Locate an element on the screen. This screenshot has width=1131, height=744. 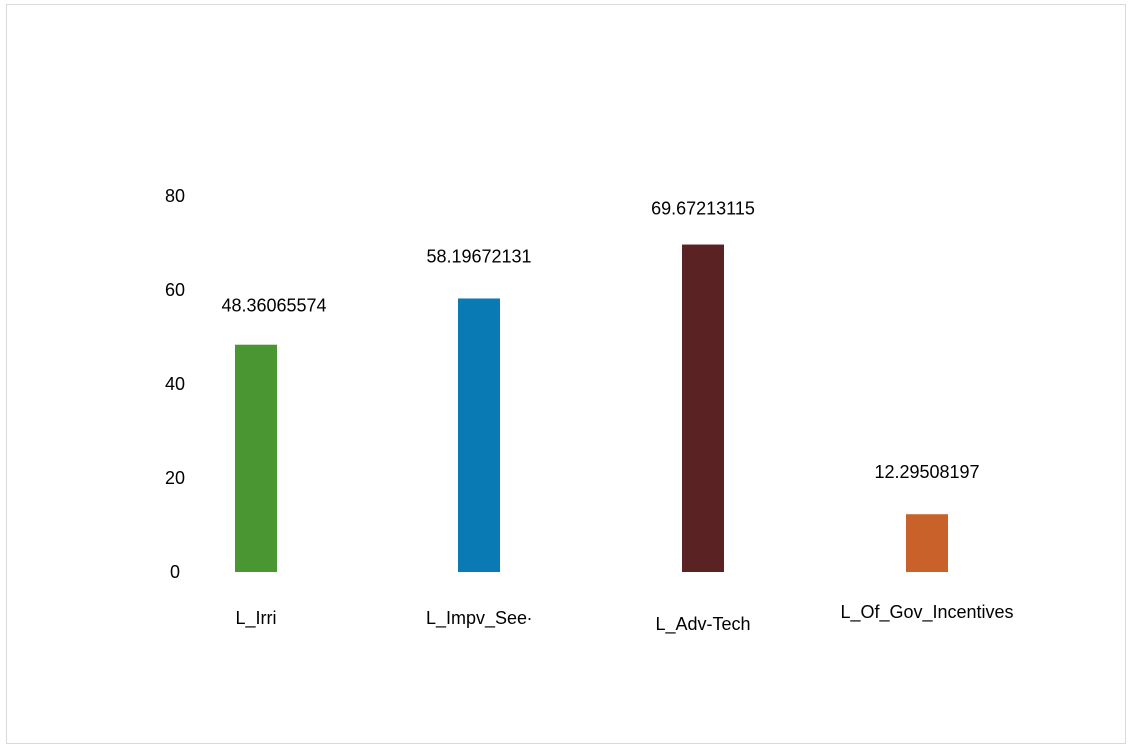
y-tick-label: 40 is located at coordinates (175, 384).